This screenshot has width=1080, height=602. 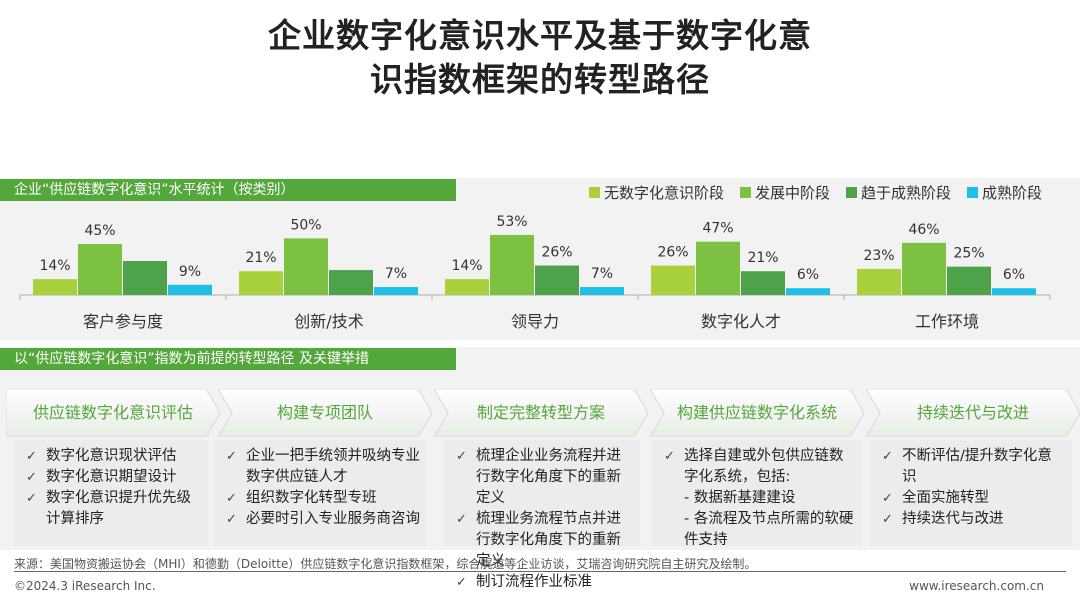 I want to click on category-label: 数字化人才, so click(x=741, y=321).